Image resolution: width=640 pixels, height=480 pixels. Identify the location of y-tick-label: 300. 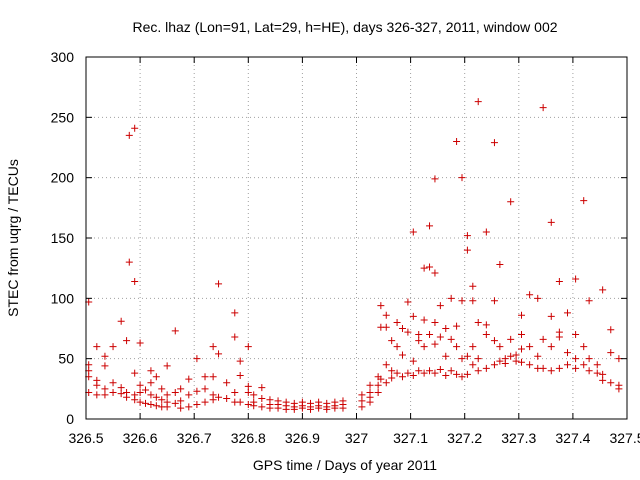
(63, 57).